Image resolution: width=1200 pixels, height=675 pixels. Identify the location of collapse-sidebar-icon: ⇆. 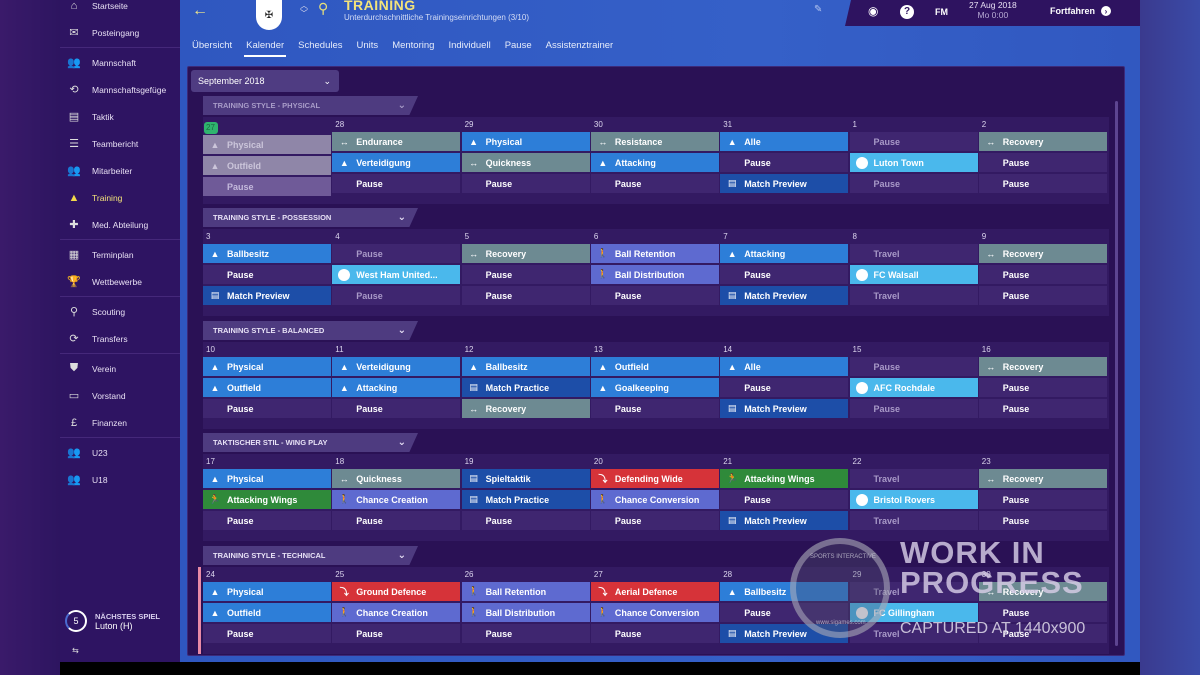
(75, 650).